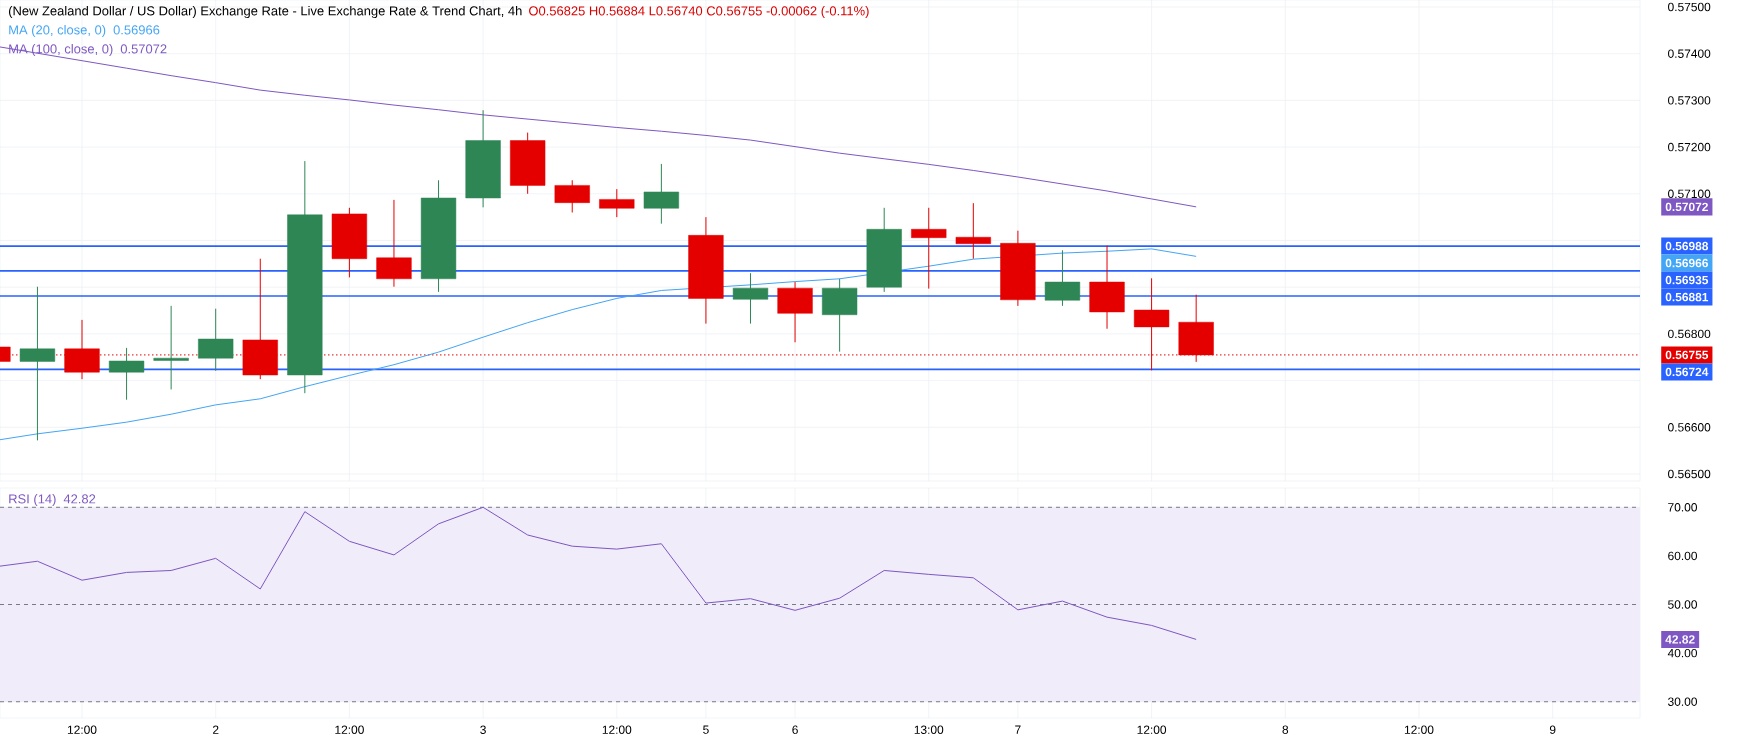  What do you see at coordinates (699, 12) in the screenshot?
I see `annotation: O0.56825 H0.56884 L0.56740 C0.56755 -0.00062 (-0.11%)` at bounding box center [699, 12].